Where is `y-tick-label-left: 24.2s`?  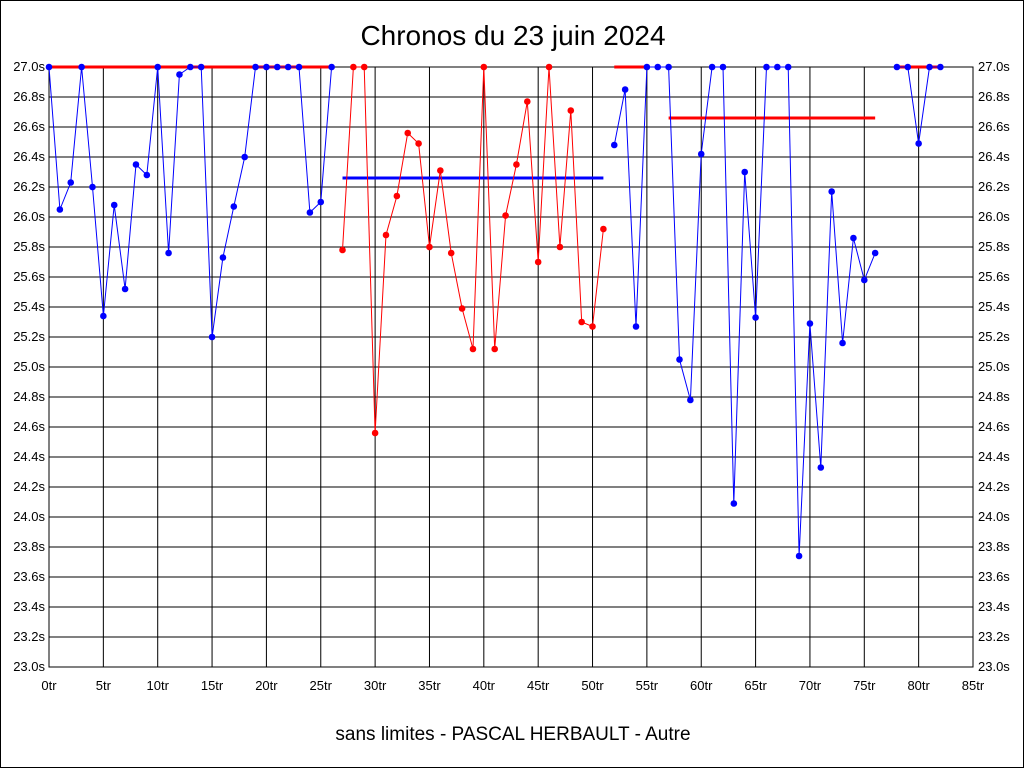 y-tick-label-left: 24.2s is located at coordinates (29, 486).